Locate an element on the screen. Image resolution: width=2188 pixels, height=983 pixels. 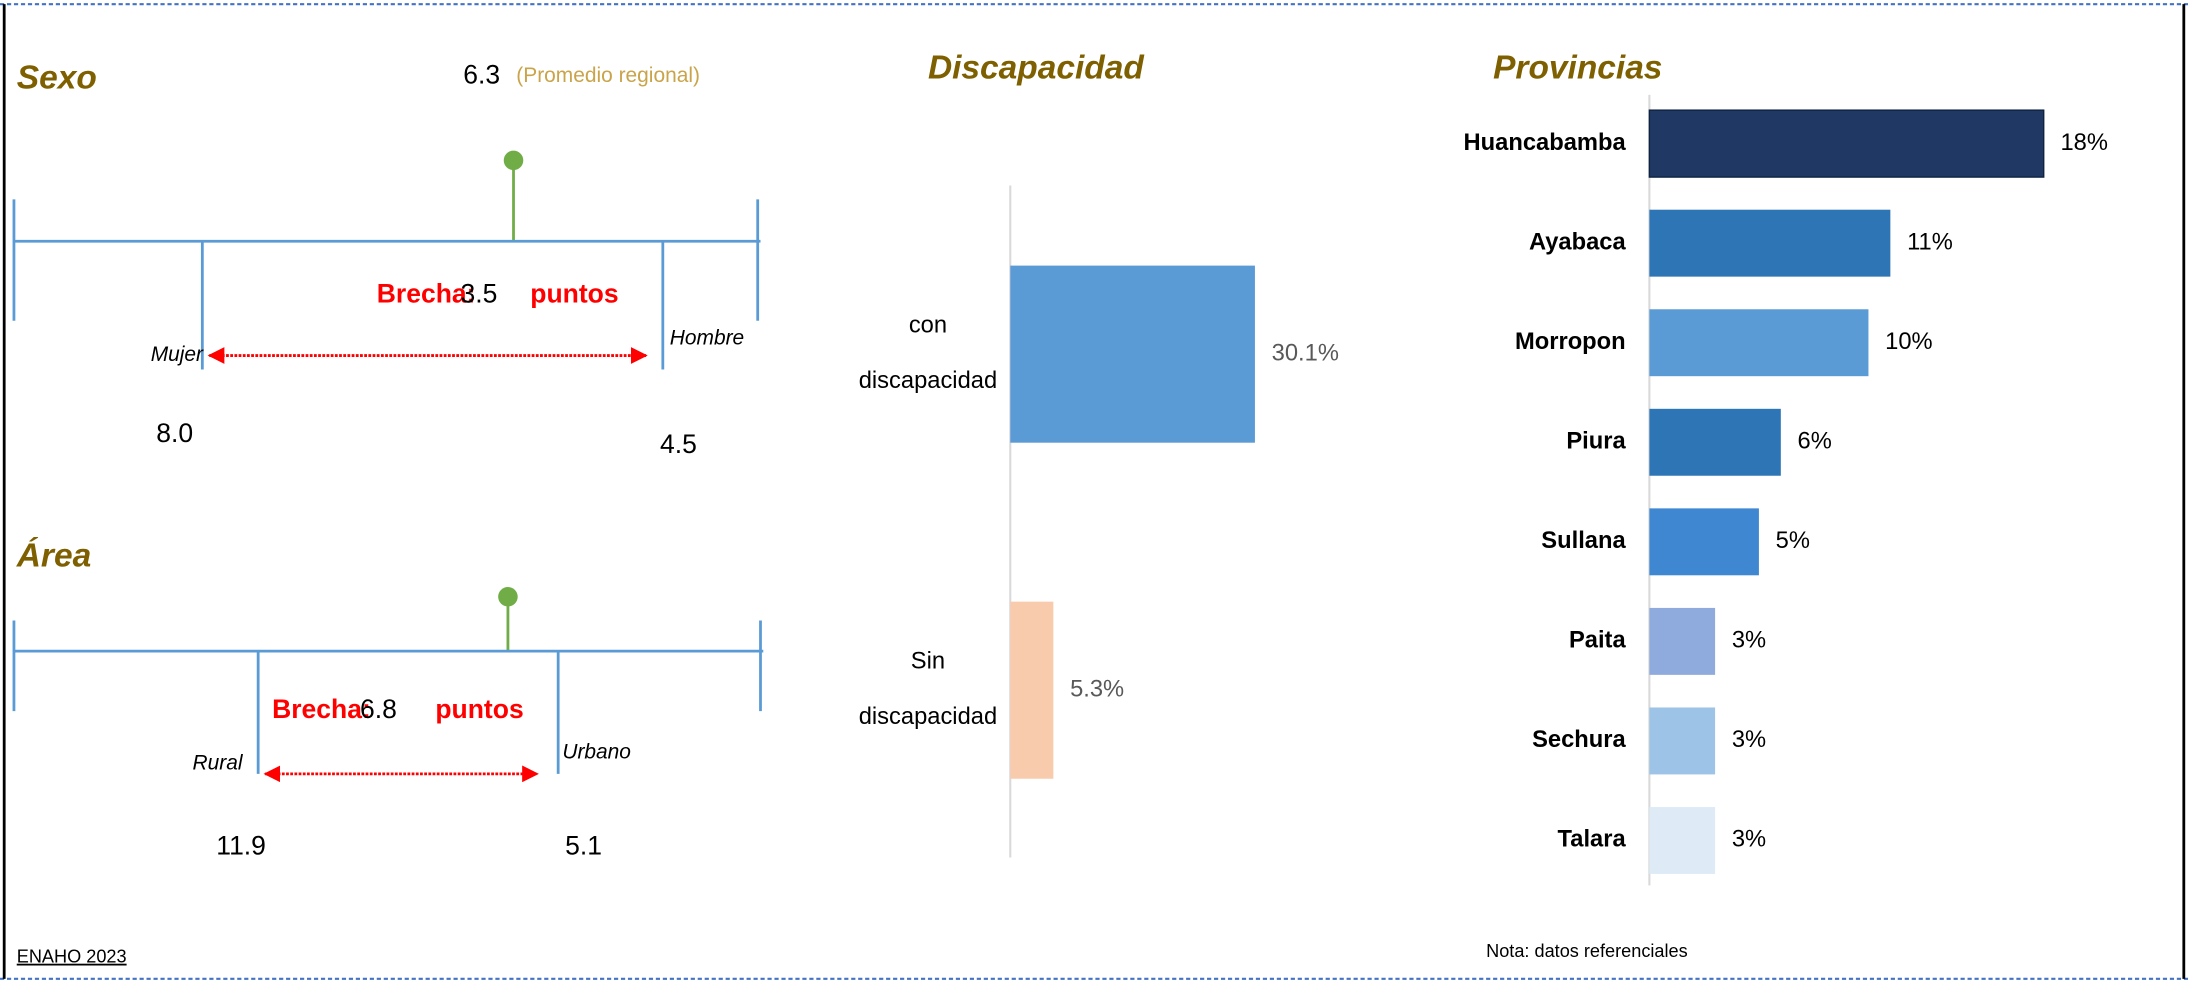
note: Nota: datos referenciales is located at coordinates (1587, 951).